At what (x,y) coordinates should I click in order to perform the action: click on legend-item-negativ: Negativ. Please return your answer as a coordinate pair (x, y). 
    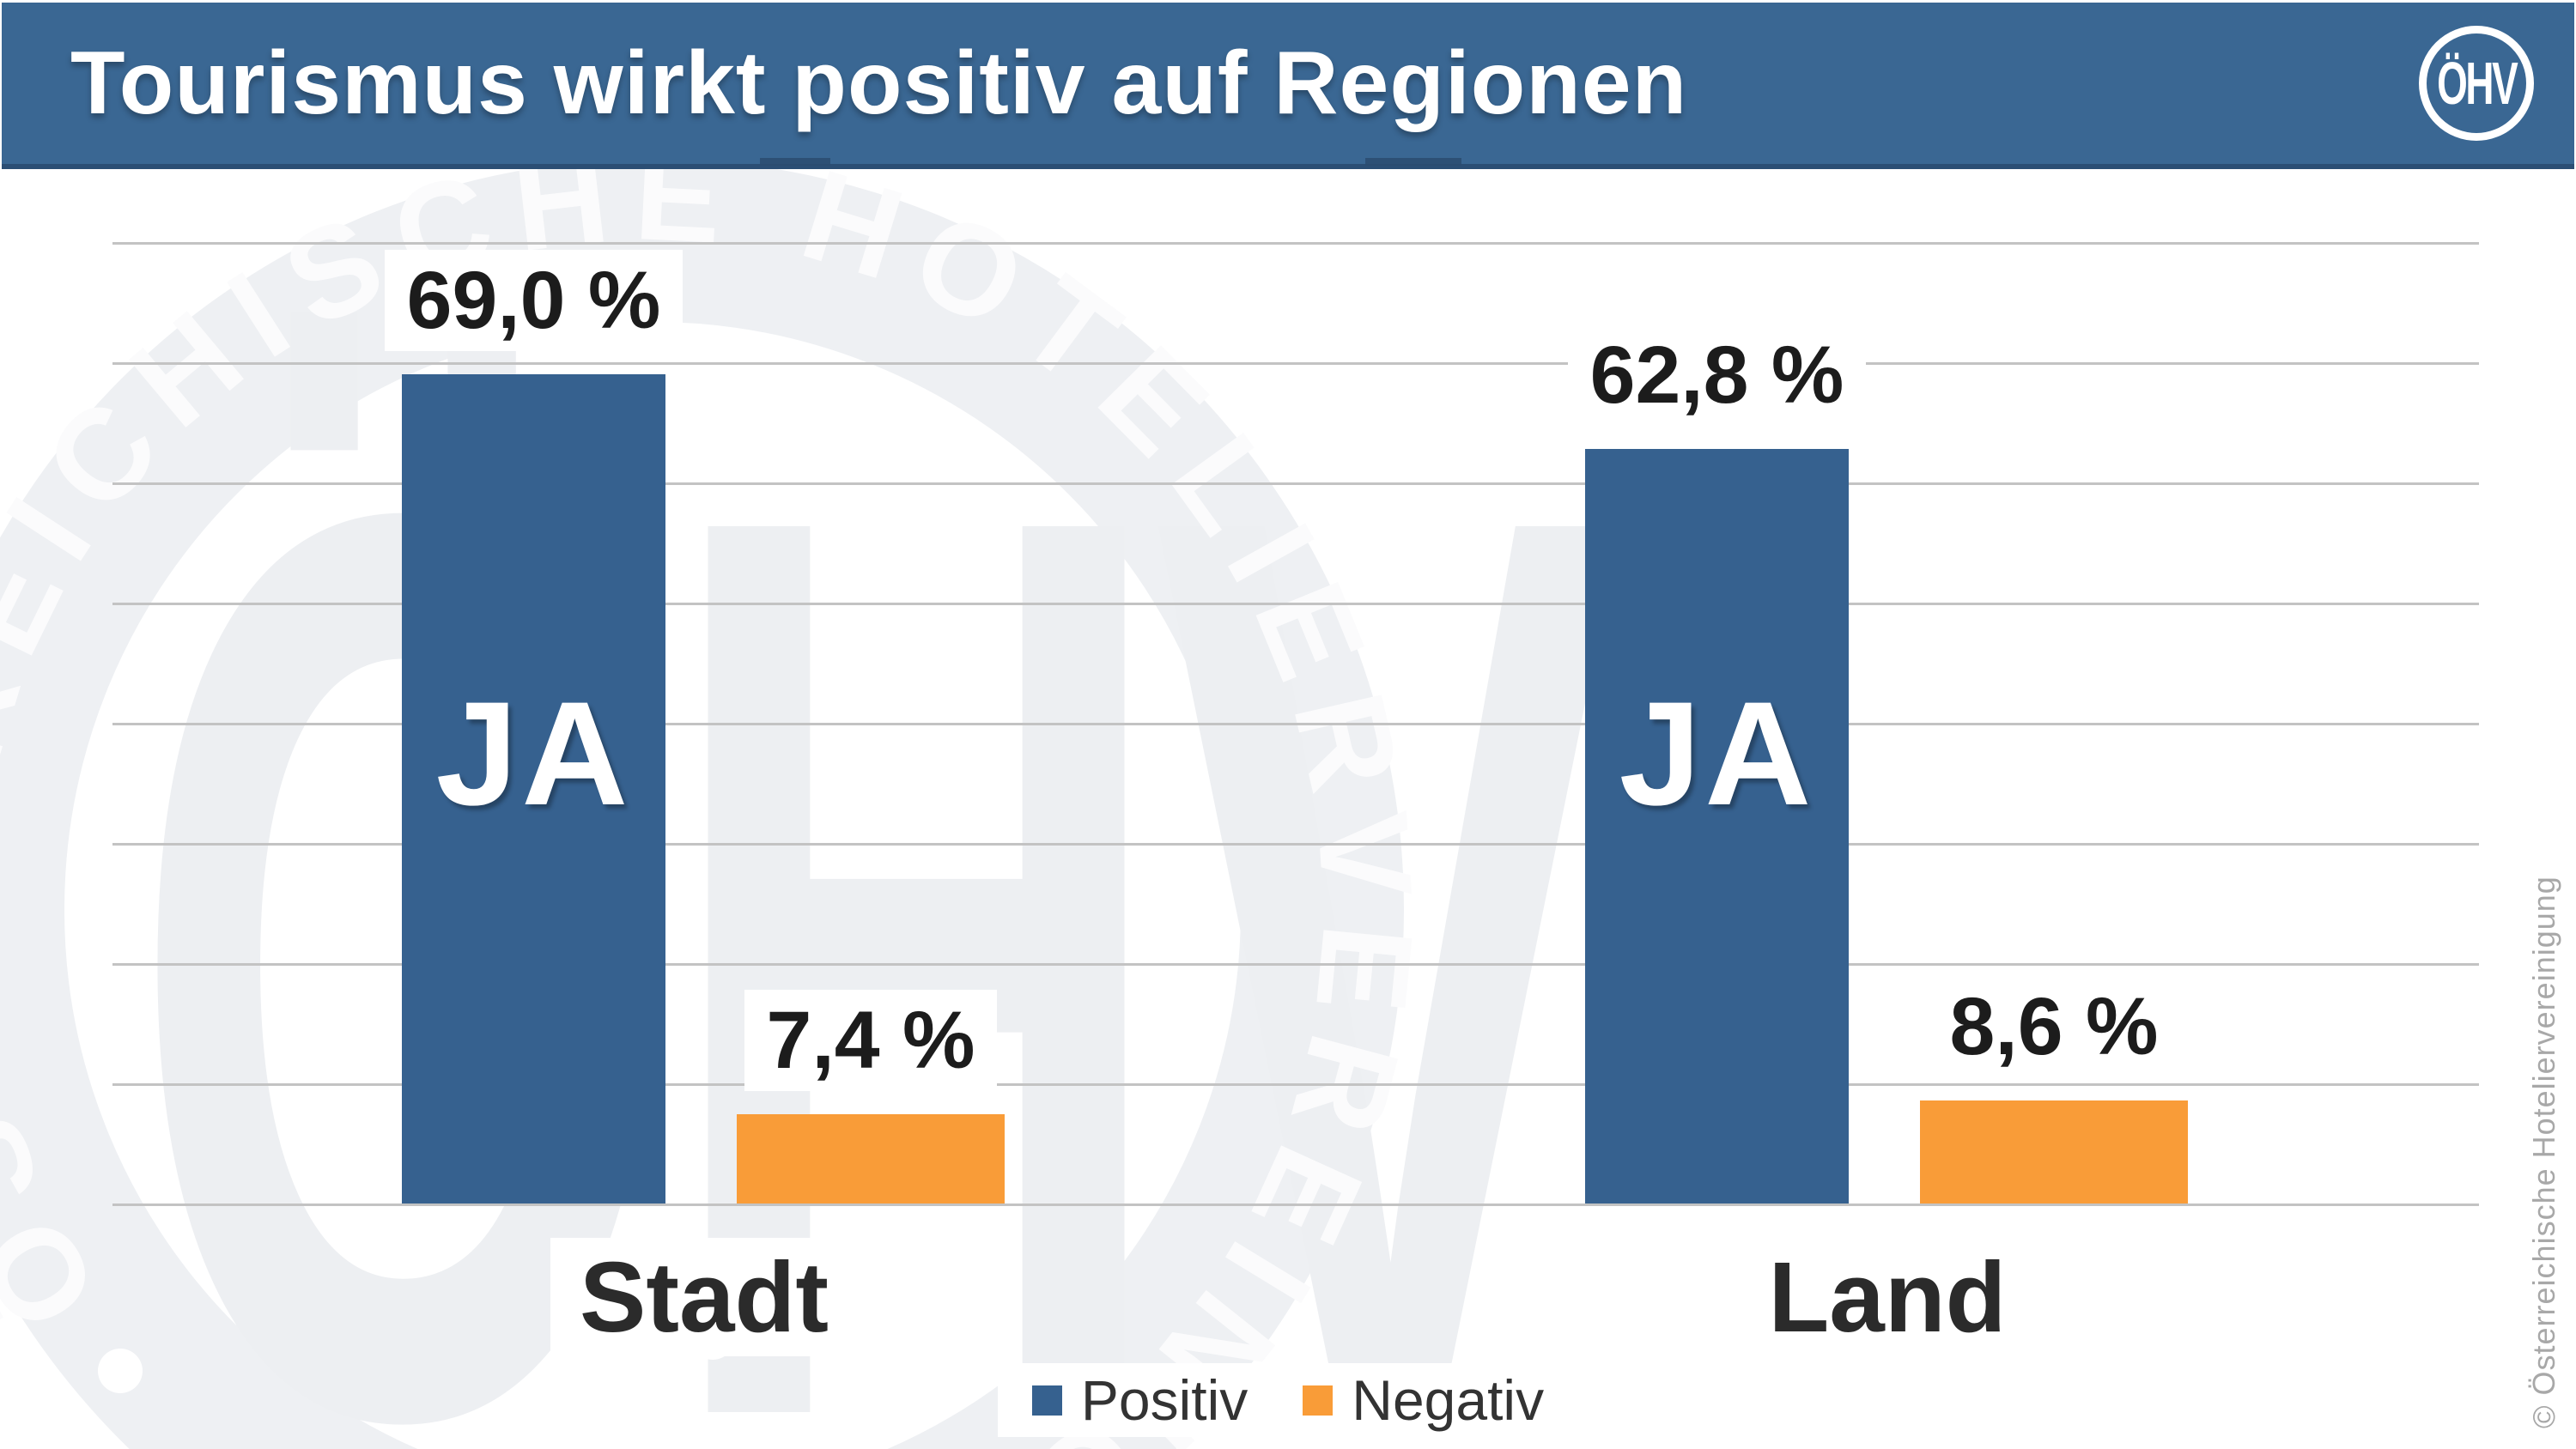
    Looking at the image, I should click on (1423, 1400).